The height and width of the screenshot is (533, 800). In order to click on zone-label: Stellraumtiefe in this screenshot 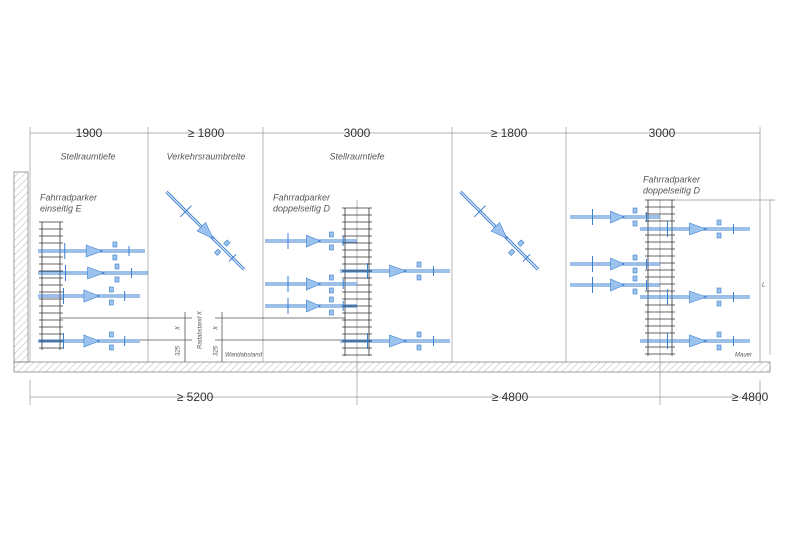, I will do `click(87, 156)`.